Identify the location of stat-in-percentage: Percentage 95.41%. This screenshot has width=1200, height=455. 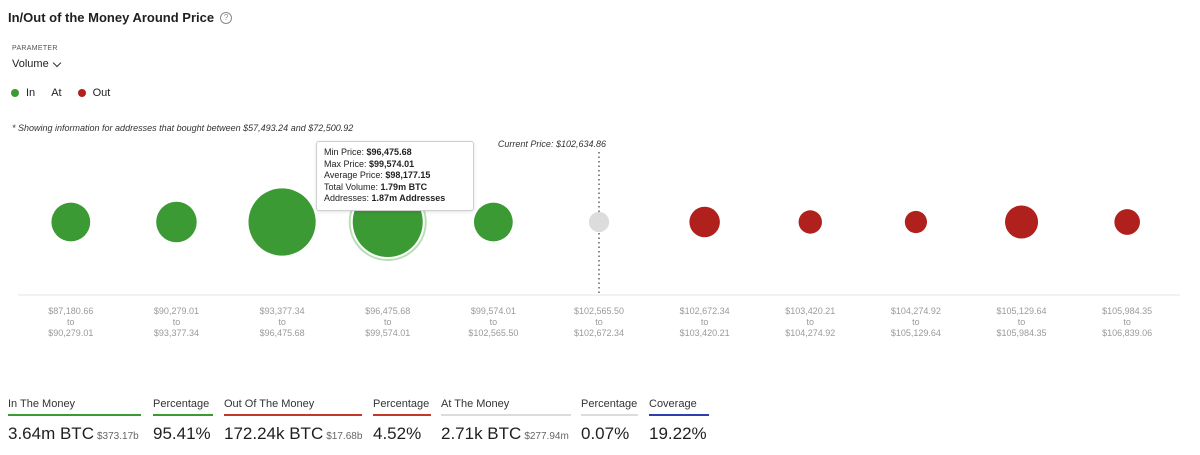
(183, 421).